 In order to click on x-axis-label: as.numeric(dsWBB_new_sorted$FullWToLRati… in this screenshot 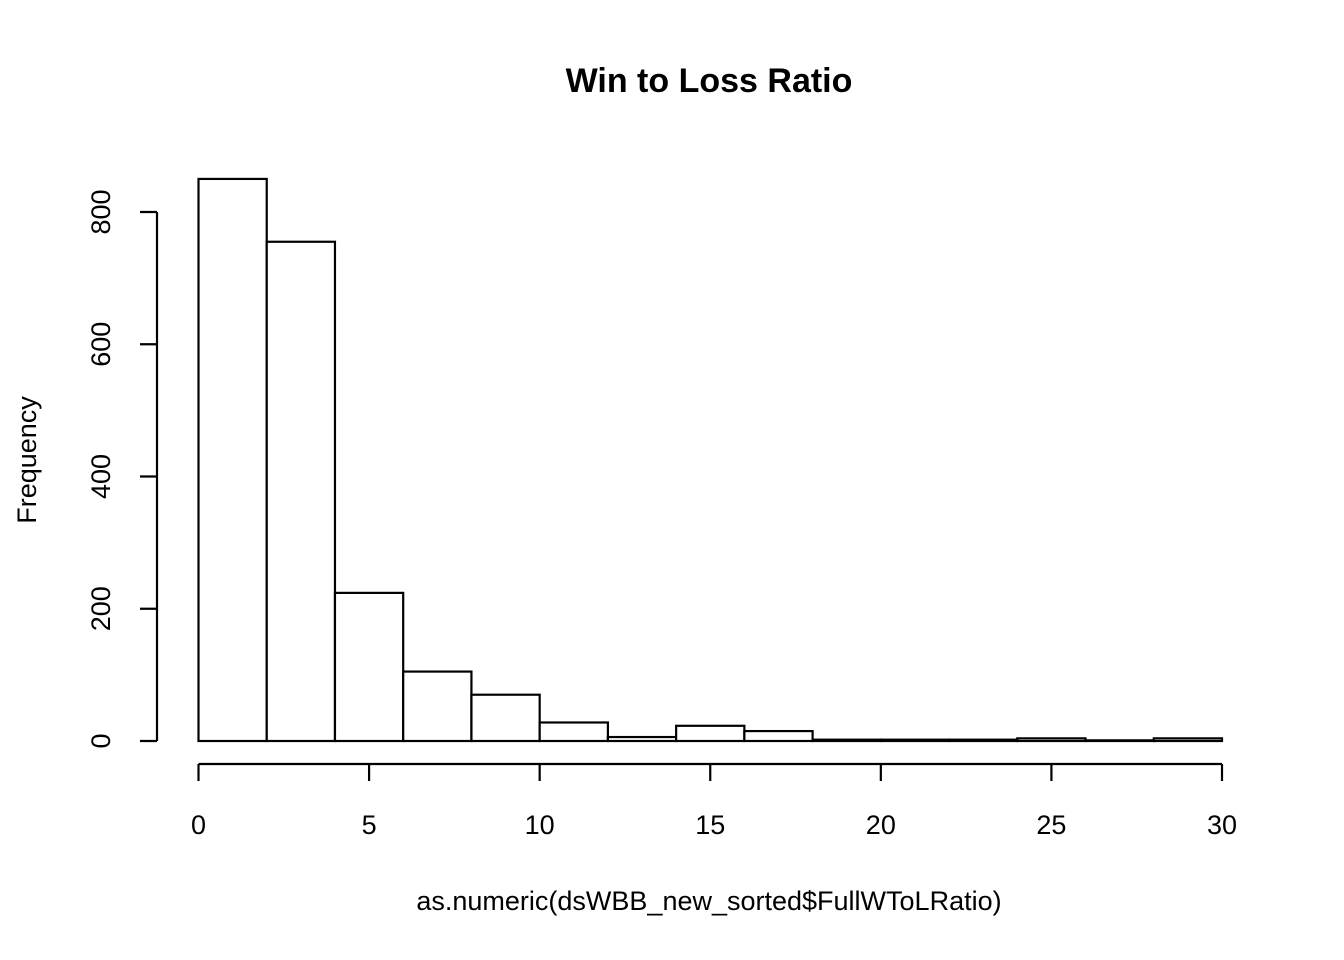, I will do `click(708, 901)`.